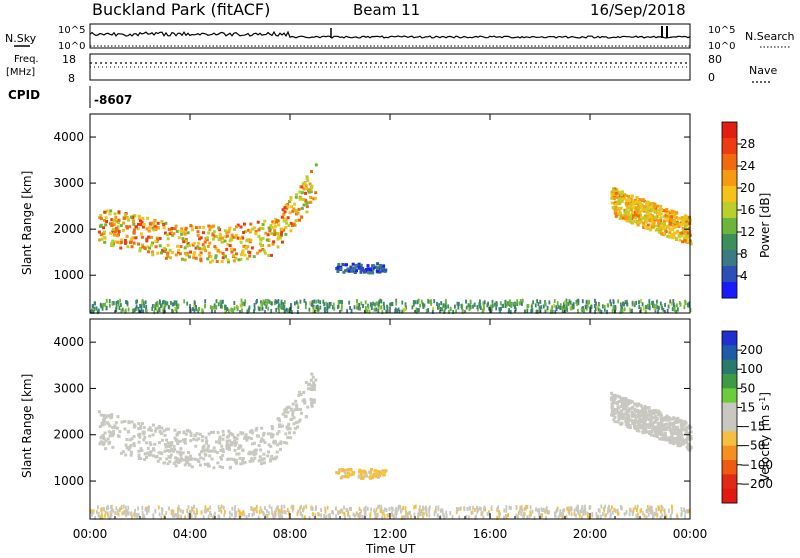 The height and width of the screenshot is (558, 800). I want to click on x-tick-label: 04:00, so click(190, 534).